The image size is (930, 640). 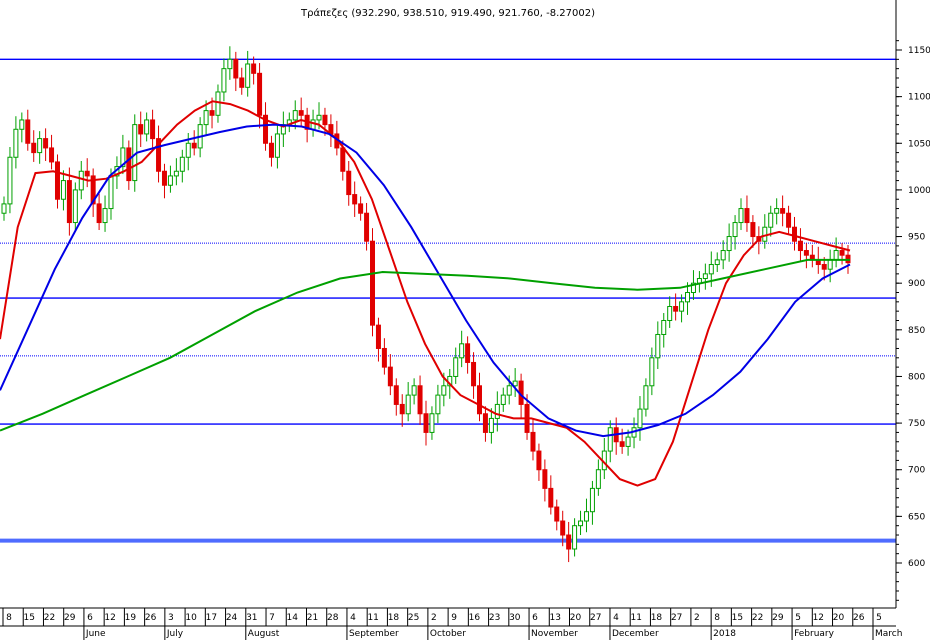 What do you see at coordinates (919, 98) in the screenshot?
I see `y-tick-label: 1100` at bounding box center [919, 98].